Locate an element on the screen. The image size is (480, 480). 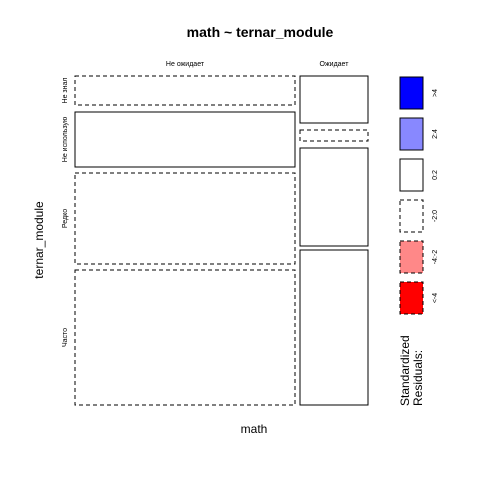
row-label-4: Часто is located at coordinates (65, 337).